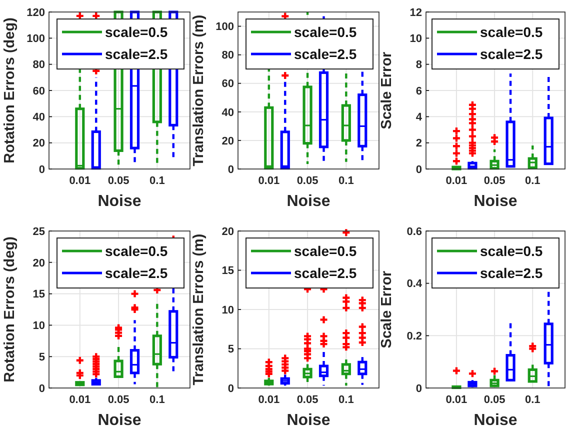  Describe the element at coordinates (419, 65) in the screenshot. I see `y-tick-label: 8` at that location.